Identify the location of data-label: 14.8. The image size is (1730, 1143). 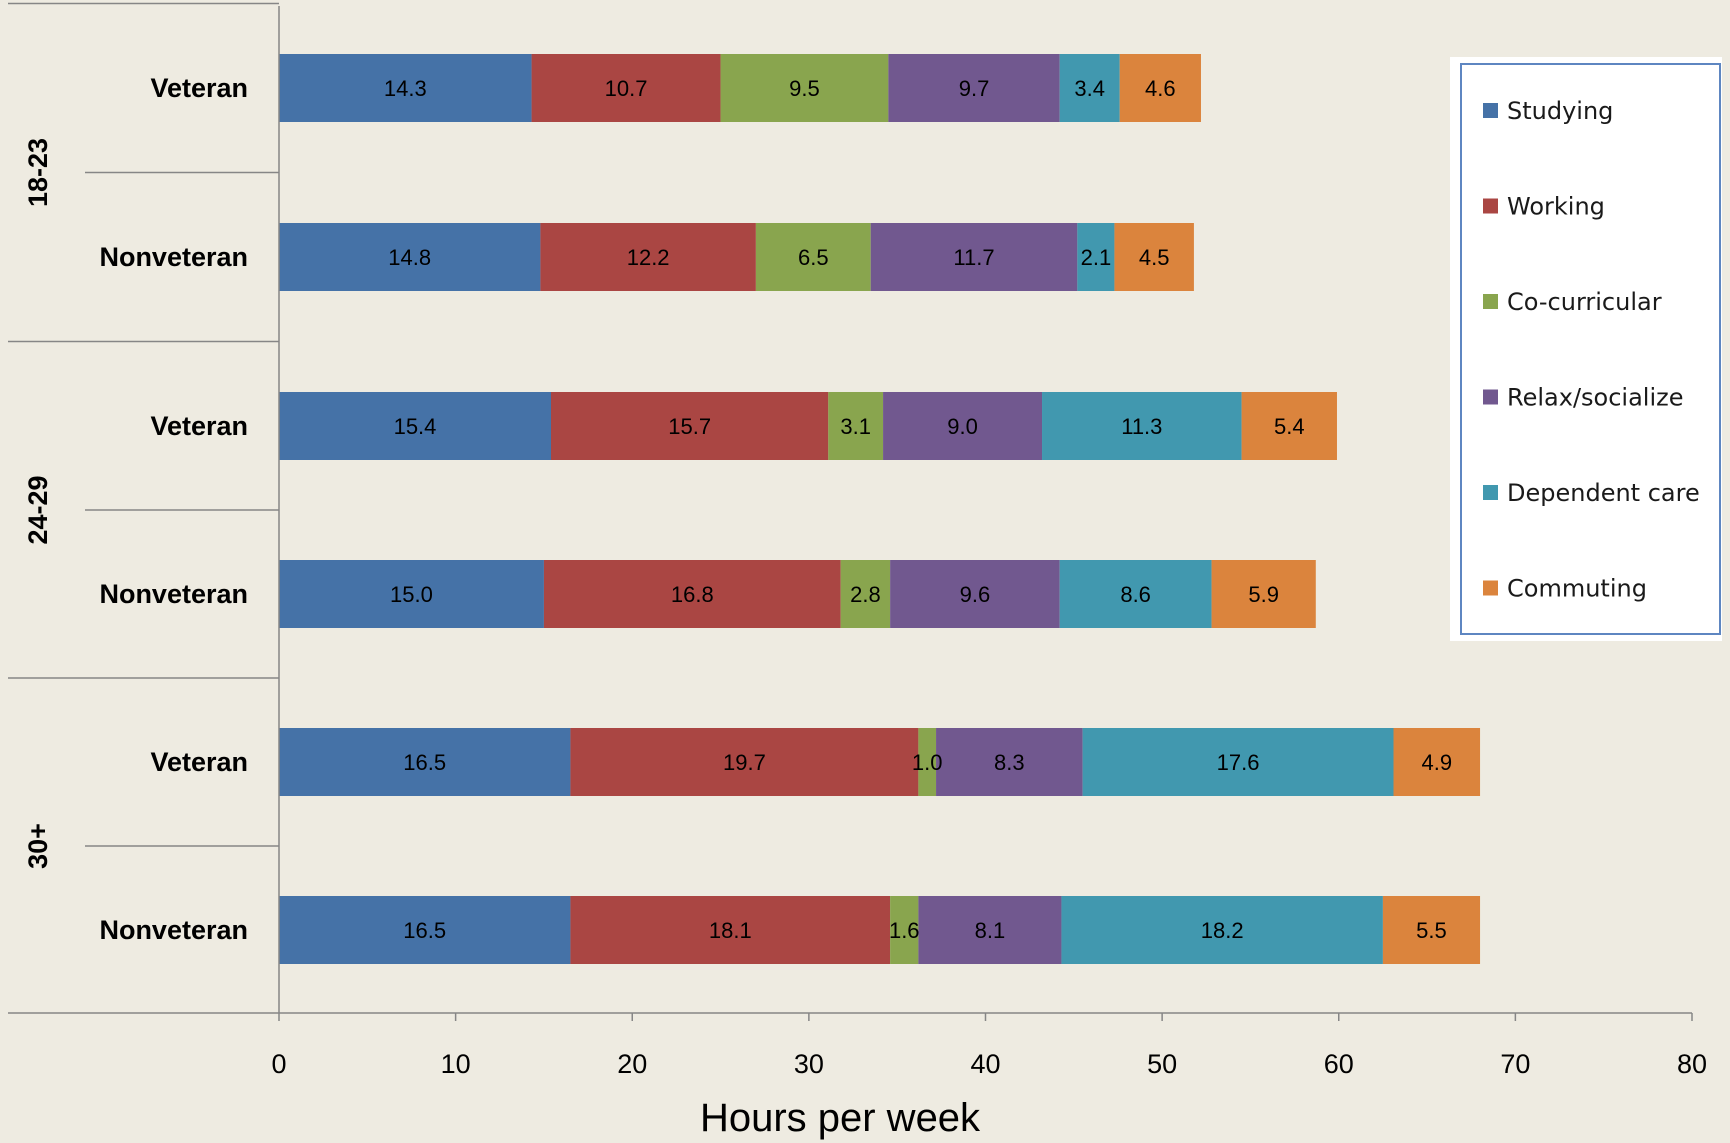
(409, 257).